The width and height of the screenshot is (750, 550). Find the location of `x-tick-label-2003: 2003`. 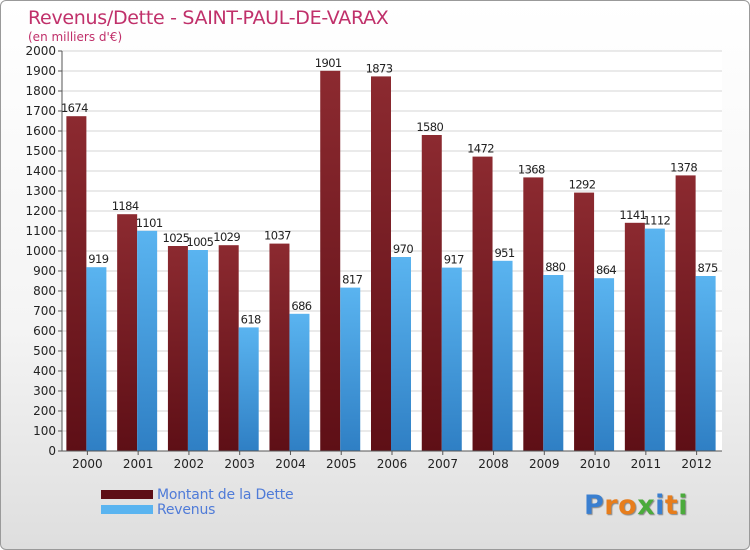

x-tick-label-2003: 2003 is located at coordinates (239, 464).